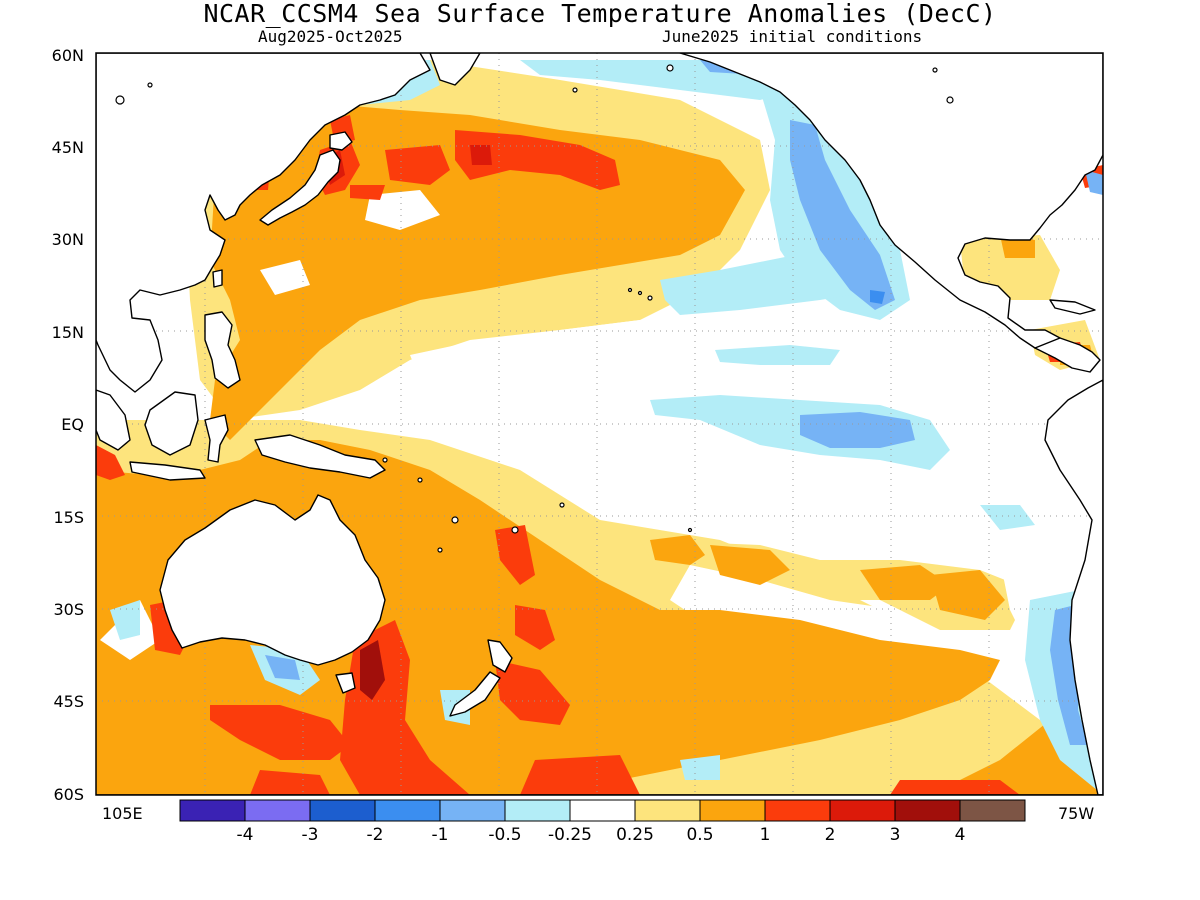 The width and height of the screenshot is (1200, 900). Describe the element at coordinates (830, 835) in the screenshot. I see `colorbar-tick-label: 2` at that location.